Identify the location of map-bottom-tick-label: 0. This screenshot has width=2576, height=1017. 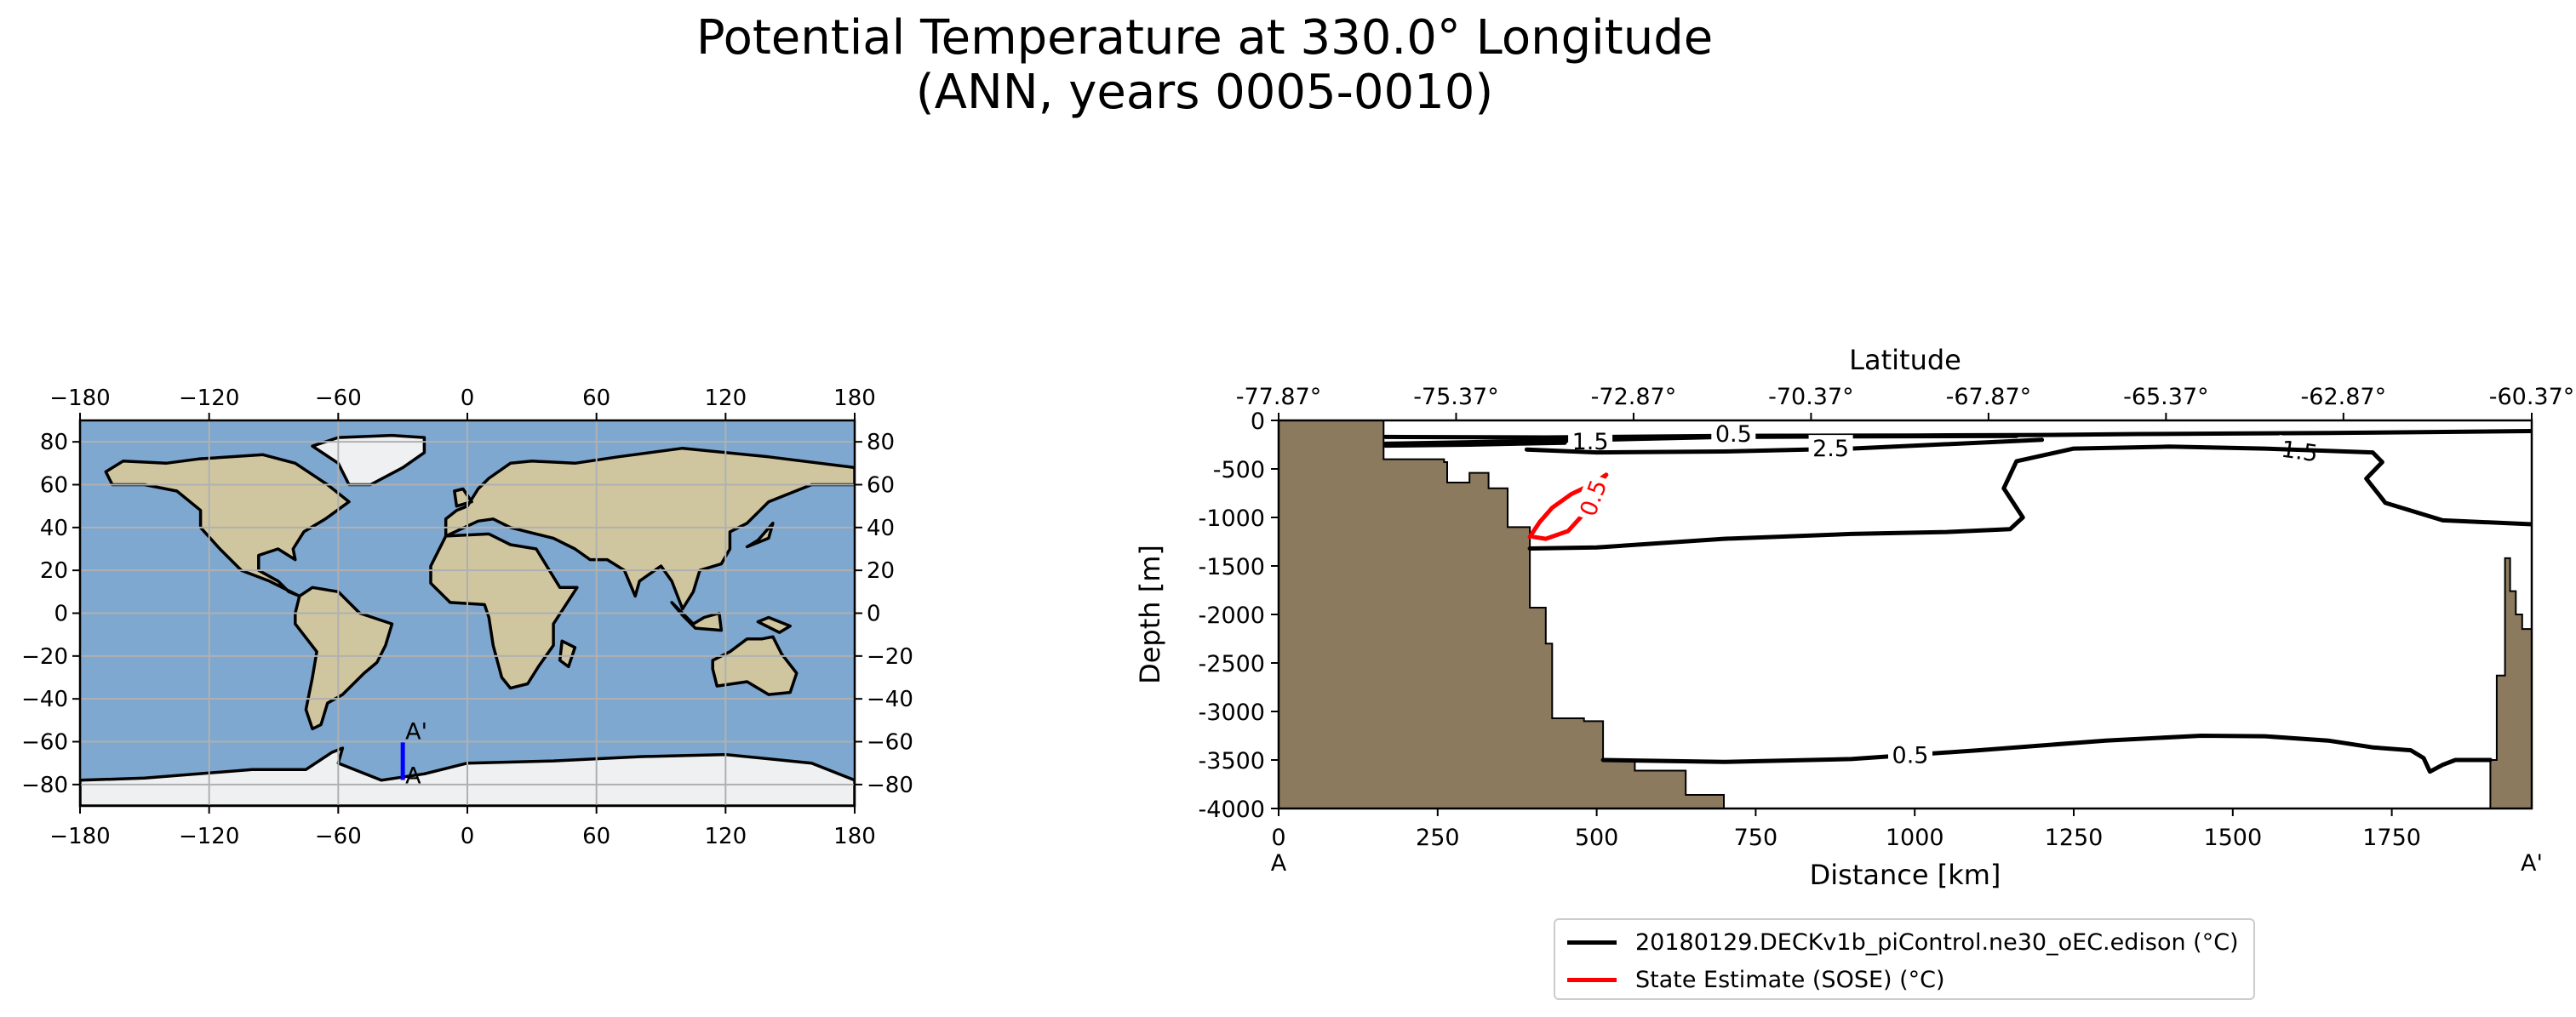
(468, 837).